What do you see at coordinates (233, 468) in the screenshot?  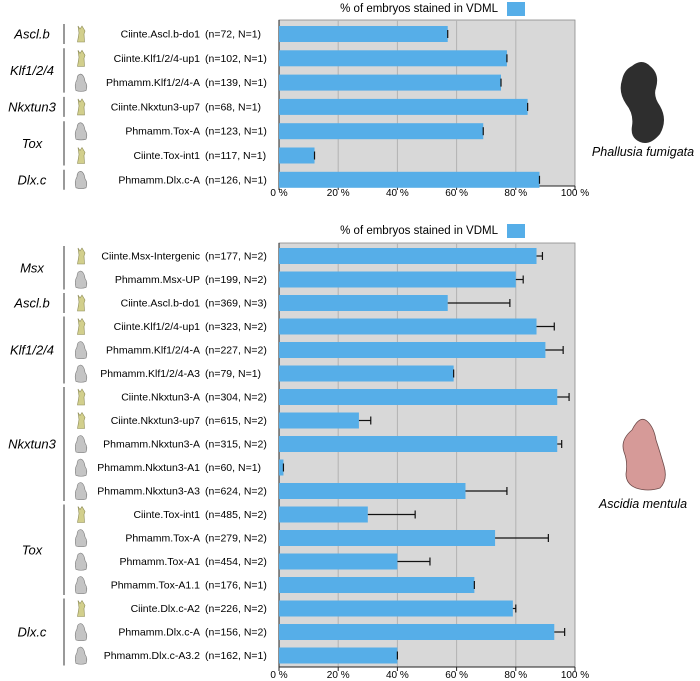 I see `sample-size-label: (n=60, N=1)` at bounding box center [233, 468].